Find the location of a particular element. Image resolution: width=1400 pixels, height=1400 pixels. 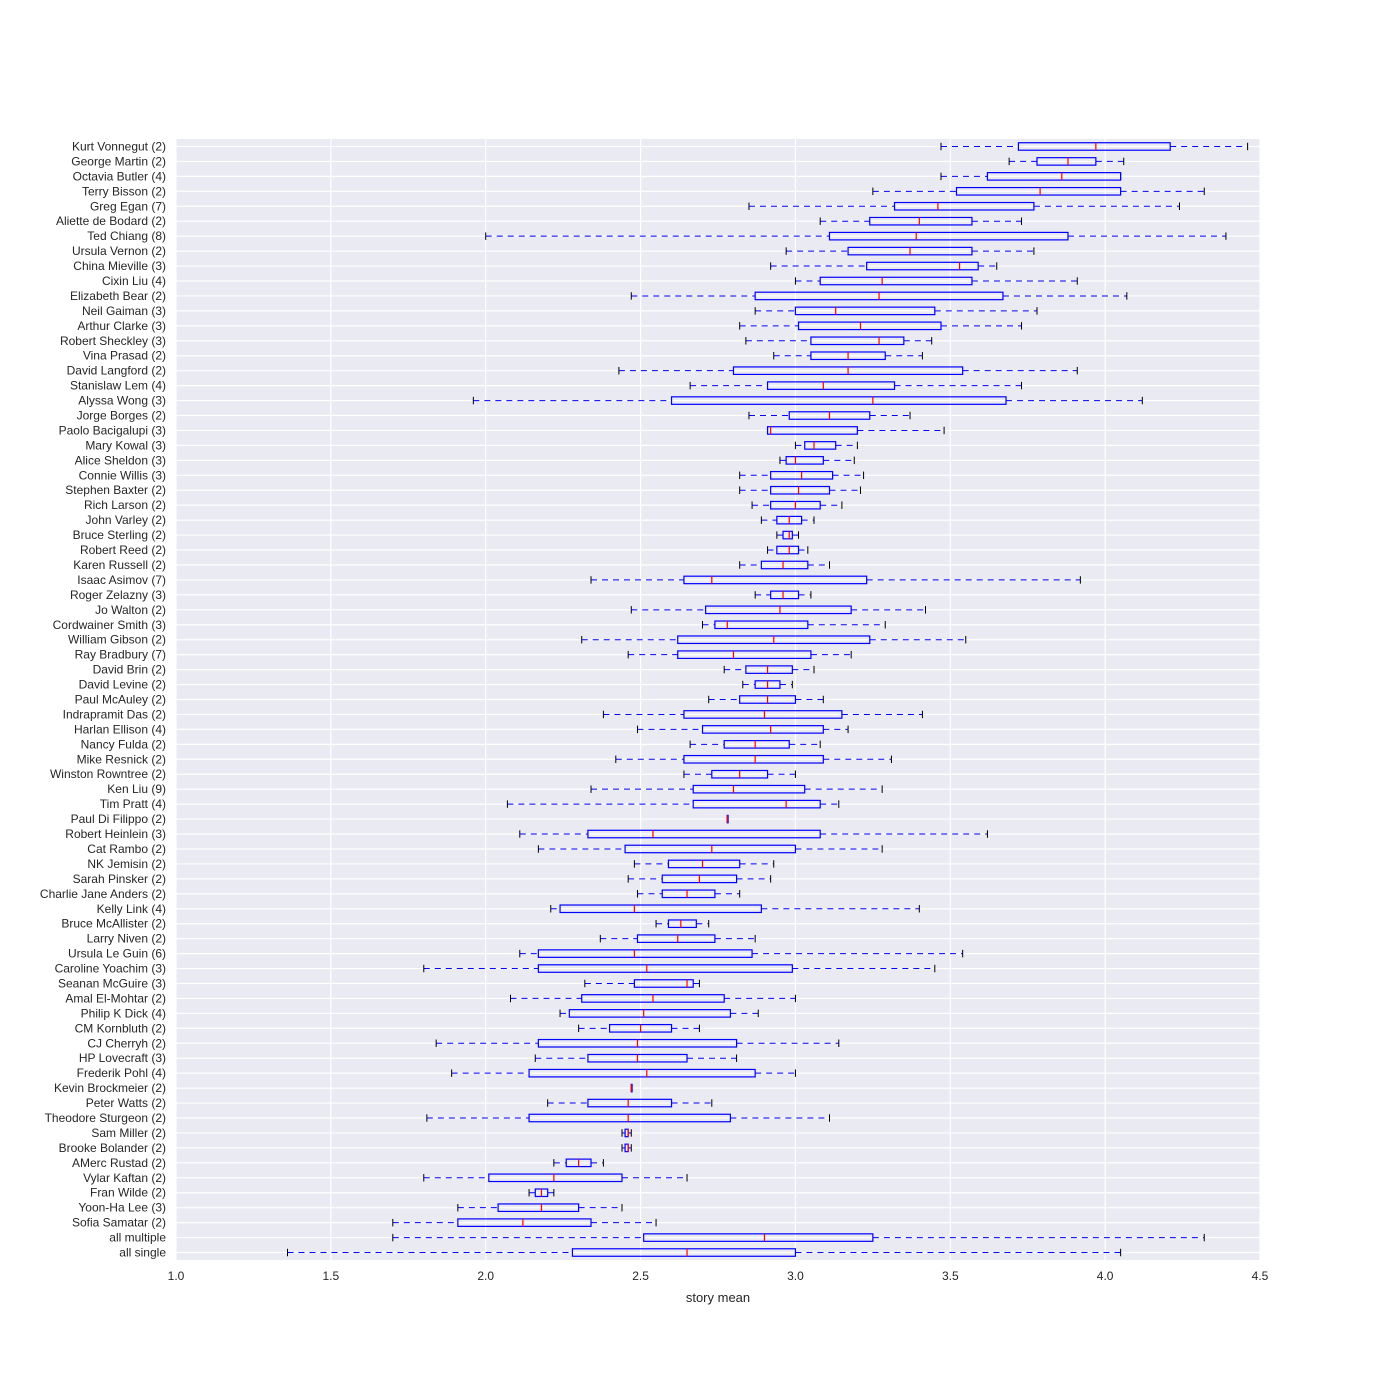

y-tick-label: Robert Sheckley (3) is located at coordinates (113, 341).